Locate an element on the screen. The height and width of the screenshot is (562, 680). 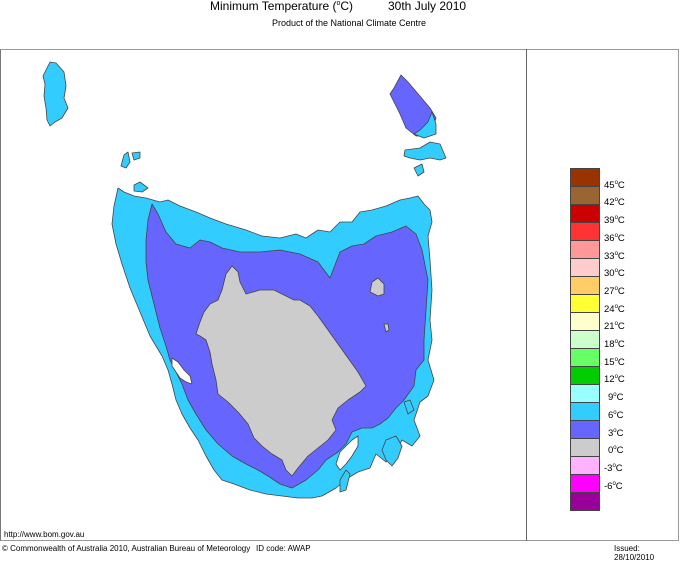
tasman-peninsula is located at coordinates (392, 451).